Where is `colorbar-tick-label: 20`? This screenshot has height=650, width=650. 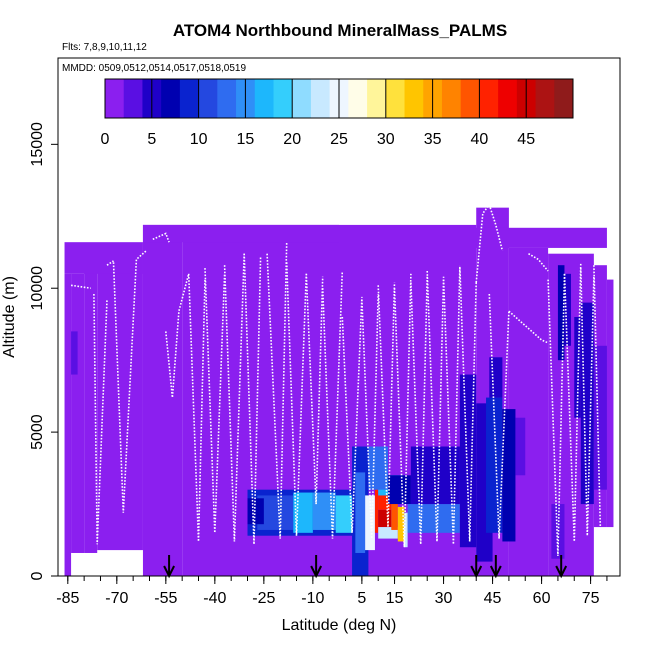 colorbar-tick-label: 20 is located at coordinates (292, 139).